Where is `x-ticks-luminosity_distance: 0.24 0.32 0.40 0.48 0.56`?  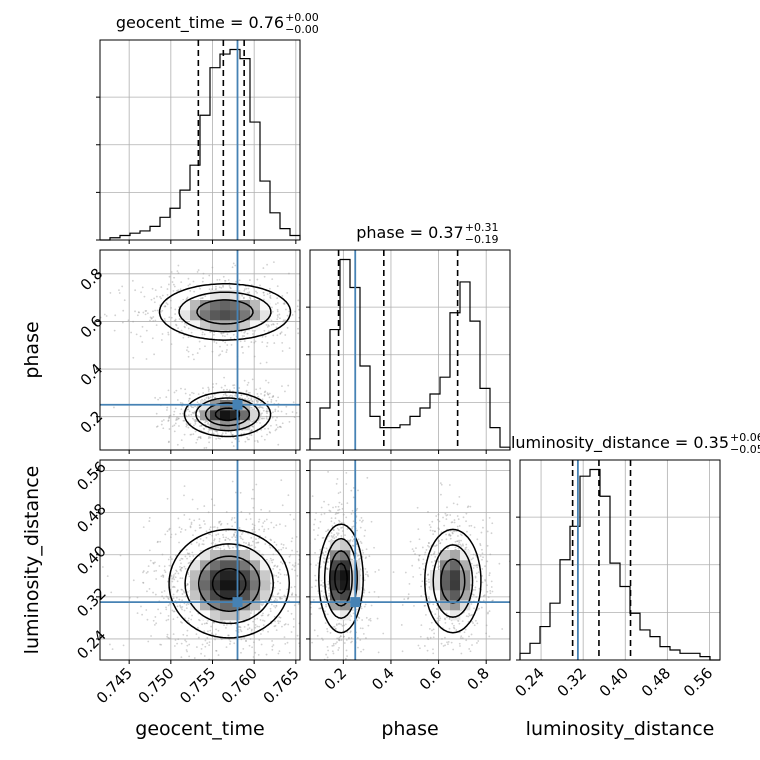
x-ticks-luminosity_distance: 0.24 0.32 0.40 0.48 0.56 is located at coordinates (614, 682).